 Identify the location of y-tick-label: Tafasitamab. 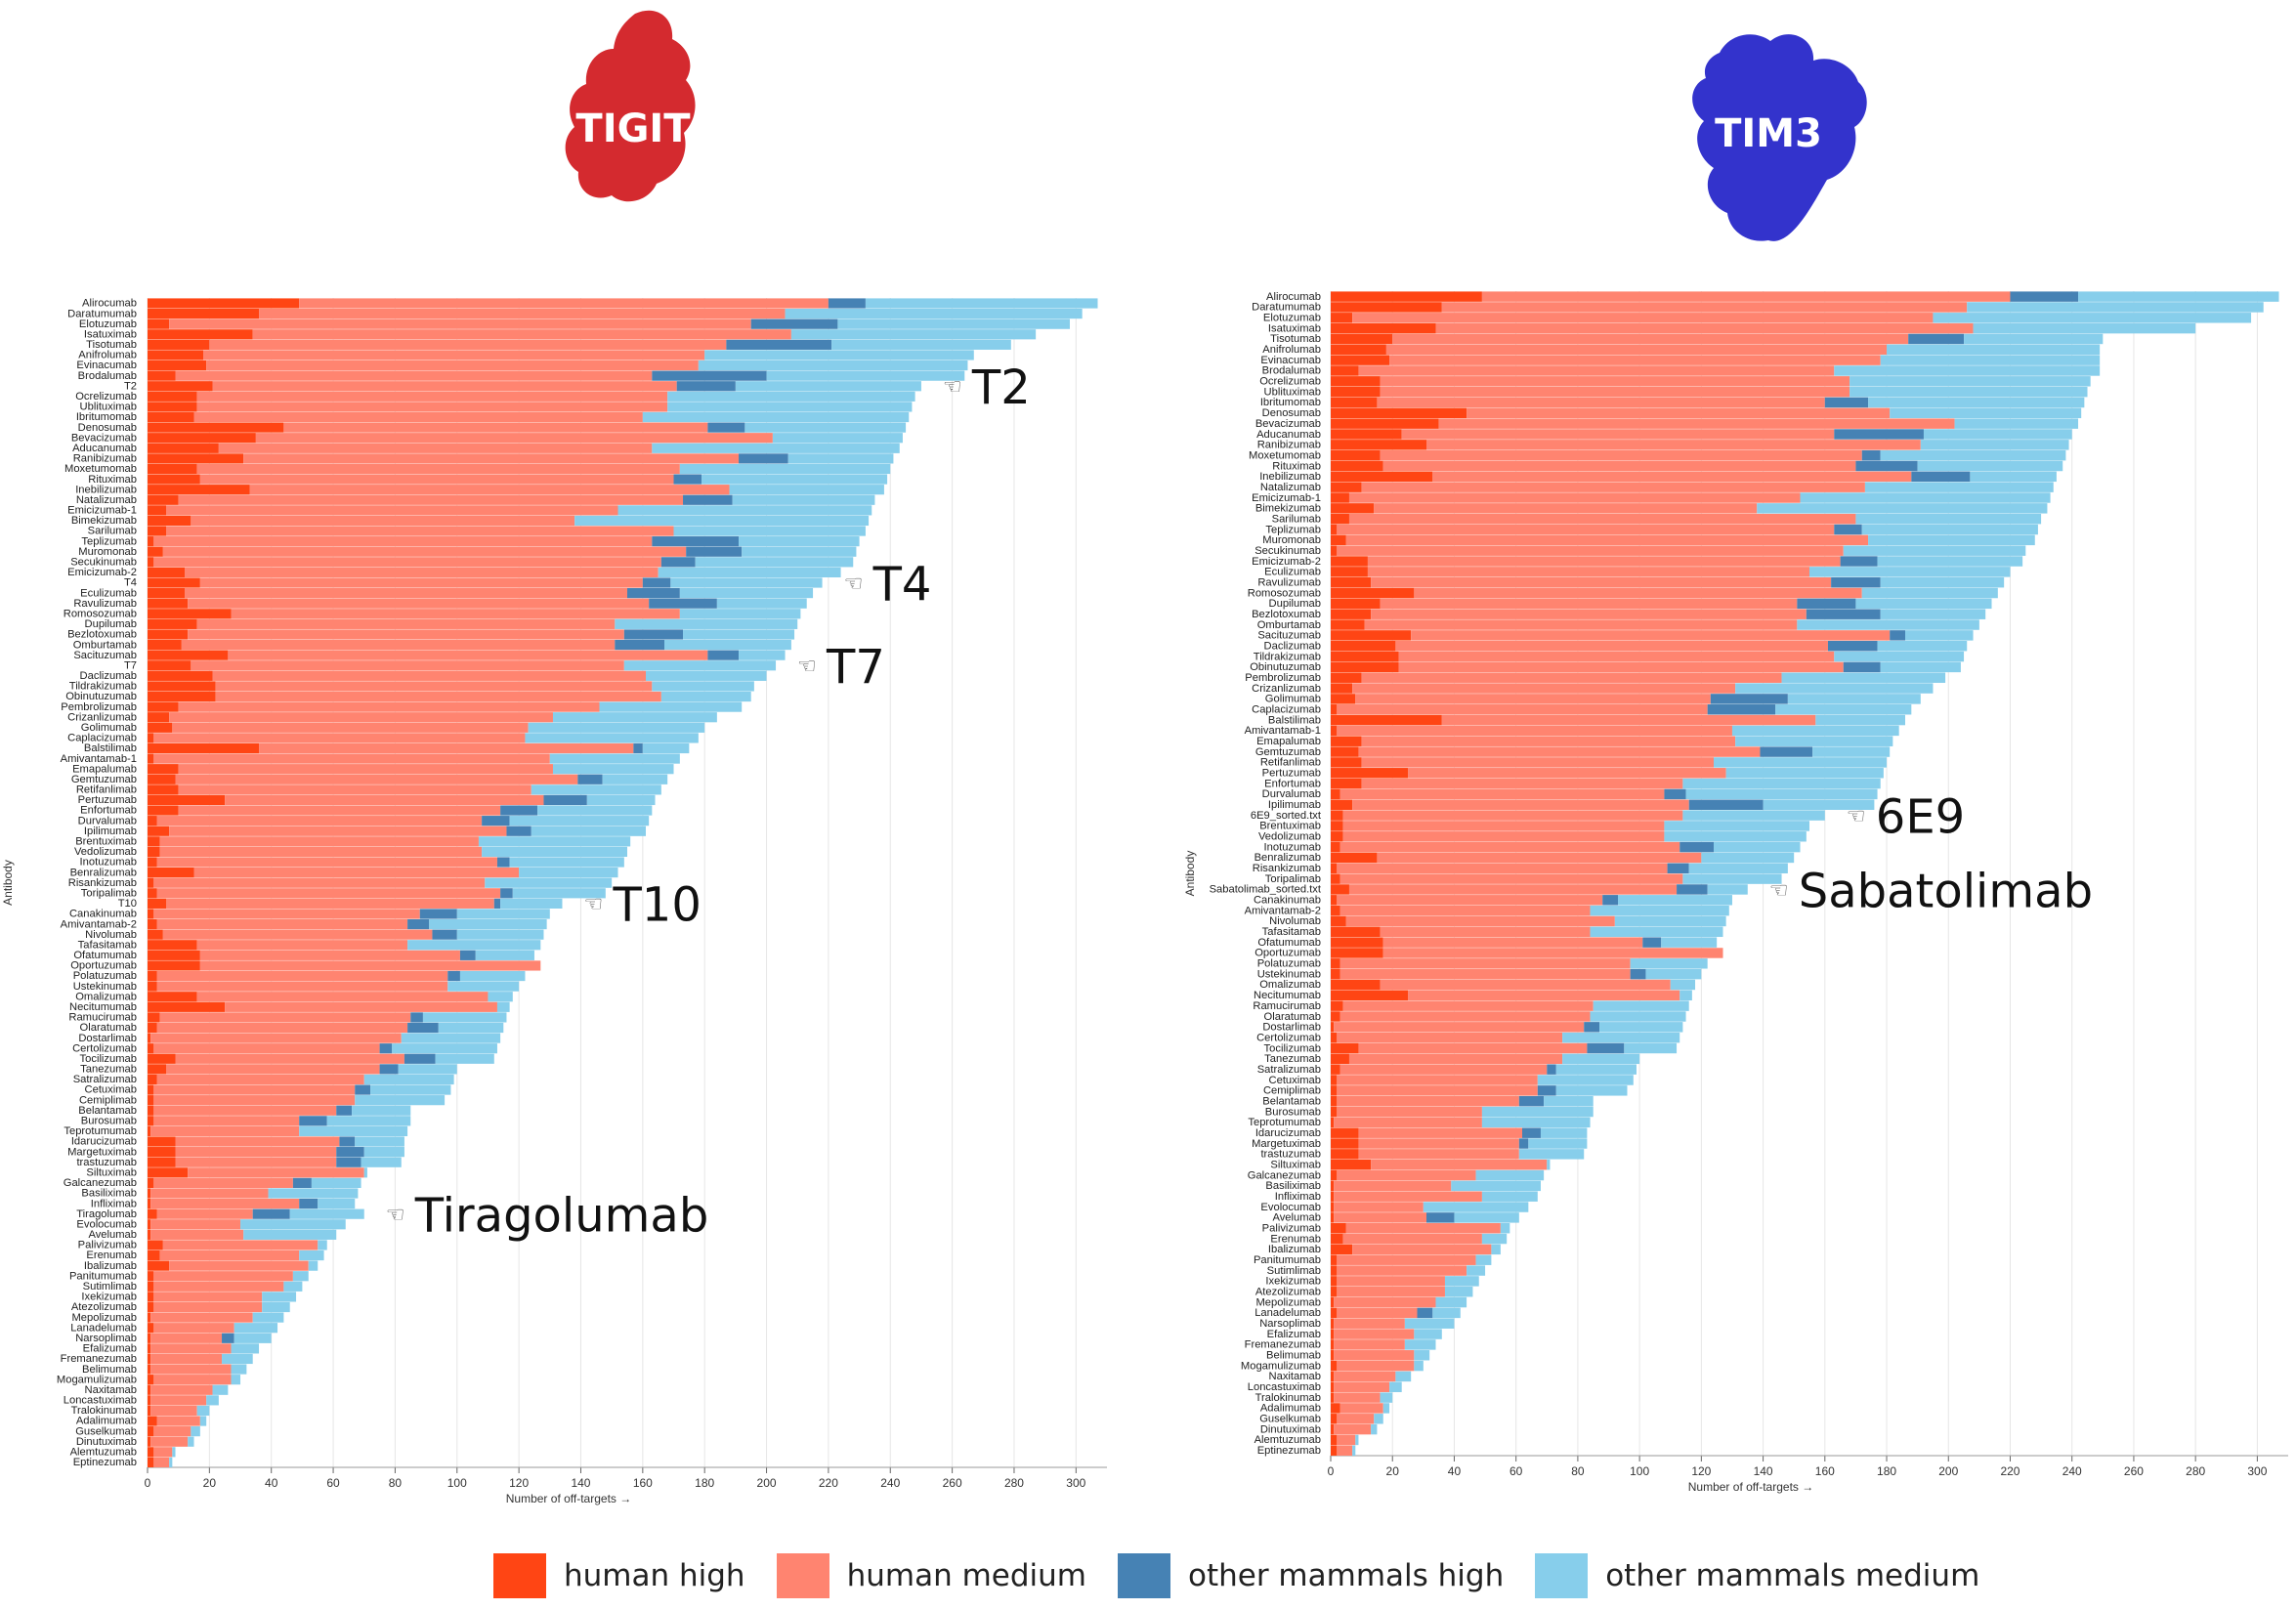
(1291, 932).